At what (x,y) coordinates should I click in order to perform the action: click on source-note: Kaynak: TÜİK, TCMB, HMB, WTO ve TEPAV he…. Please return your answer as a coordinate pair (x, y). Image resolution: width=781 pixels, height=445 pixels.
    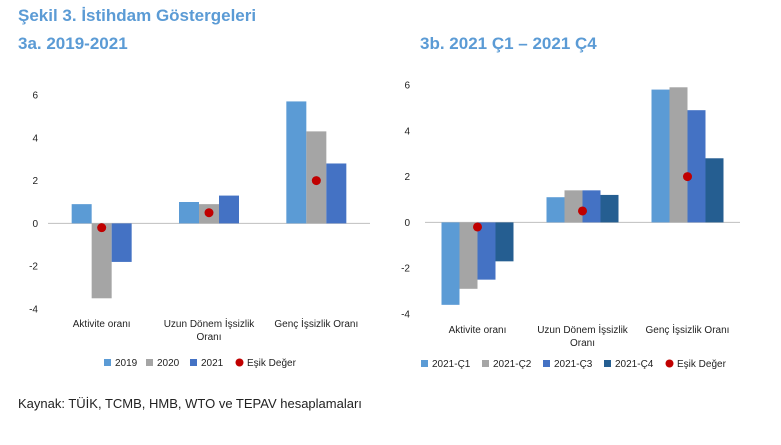
    Looking at the image, I should click on (190, 403).